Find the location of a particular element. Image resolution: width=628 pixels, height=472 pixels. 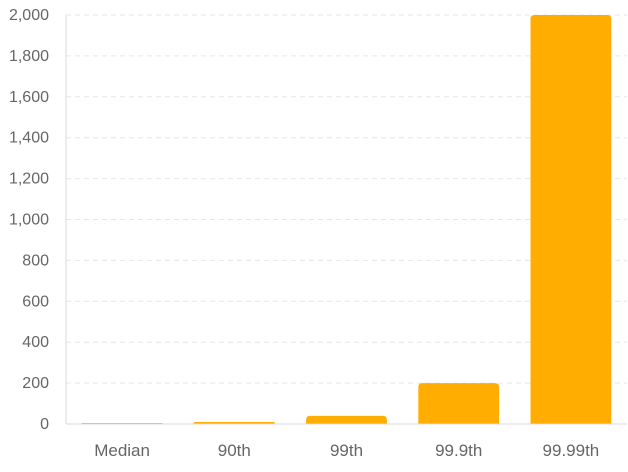

x-tick-label: 99th is located at coordinates (346, 450).